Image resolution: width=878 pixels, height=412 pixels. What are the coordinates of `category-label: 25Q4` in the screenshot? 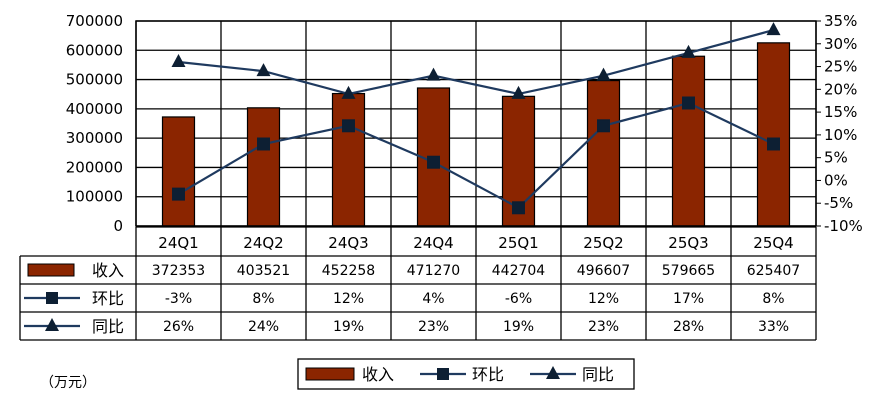 It's located at (773, 243).